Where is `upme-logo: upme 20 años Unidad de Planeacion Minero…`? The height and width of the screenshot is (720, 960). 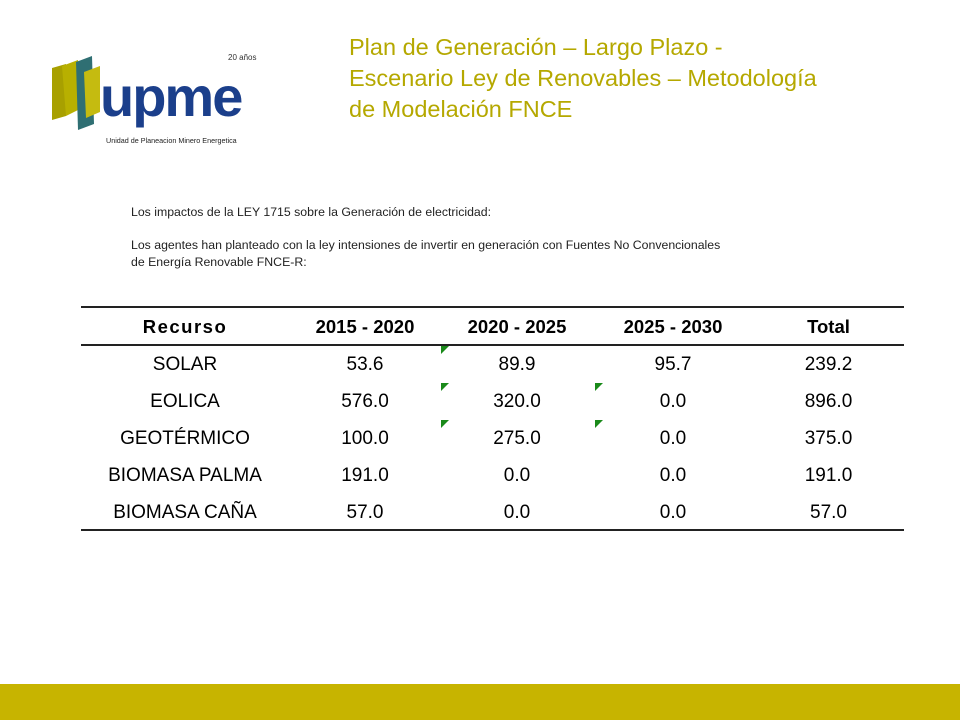
upme-logo: upme 20 años Unidad de Planeacion Minero… is located at coordinates (158, 96).